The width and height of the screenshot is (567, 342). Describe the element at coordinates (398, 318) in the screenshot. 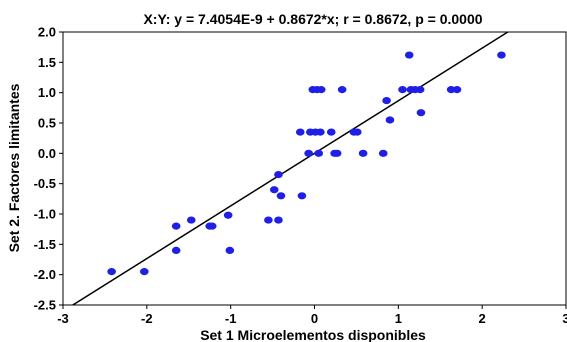

I see `x-tick-label: 1` at that location.